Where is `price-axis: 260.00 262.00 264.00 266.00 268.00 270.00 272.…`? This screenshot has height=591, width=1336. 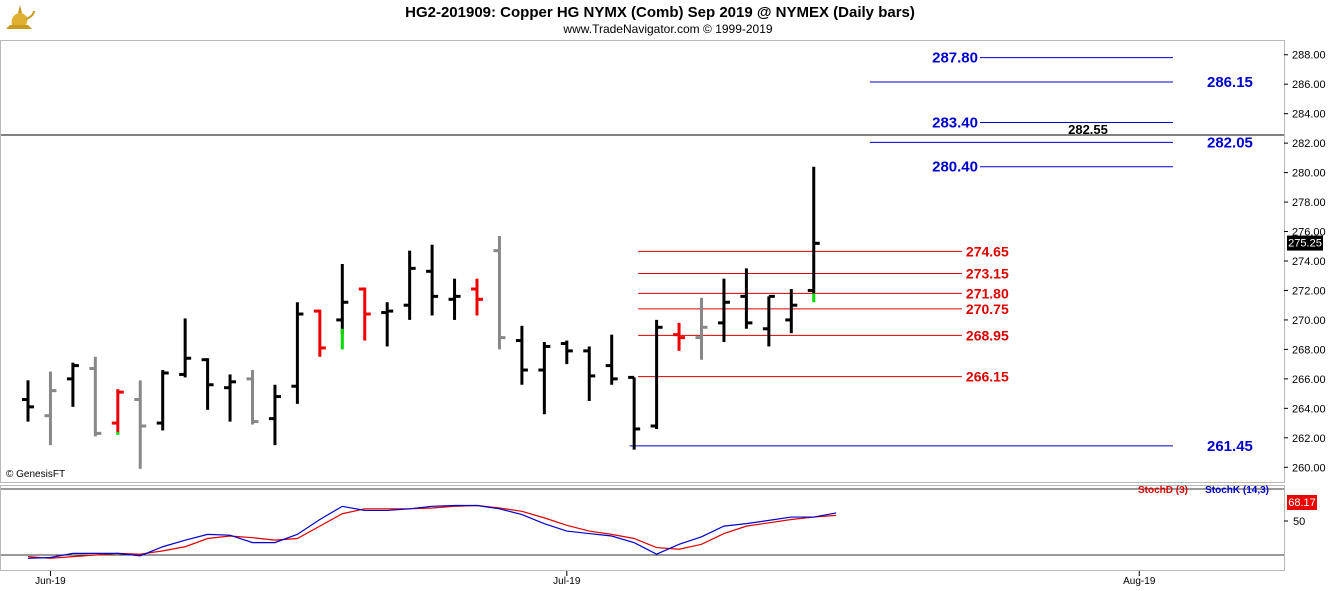 price-axis: 260.00 262.00 264.00 266.00 268.00 270.00 272.… is located at coordinates (1305, 262).